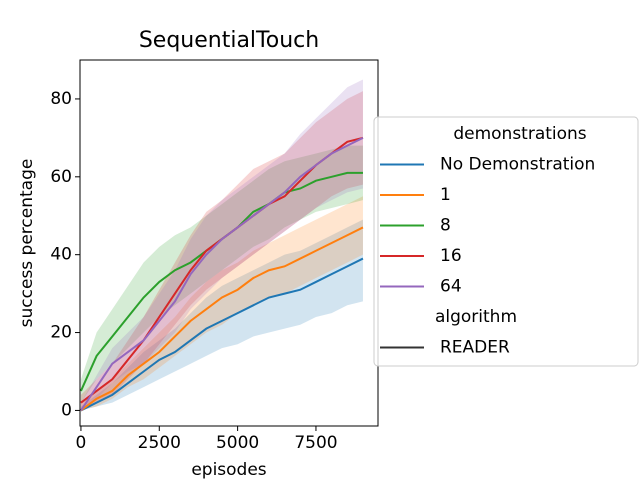 Image resolution: width=640 pixels, height=484 pixels. I want to click on legend-label: 1, so click(445, 195).